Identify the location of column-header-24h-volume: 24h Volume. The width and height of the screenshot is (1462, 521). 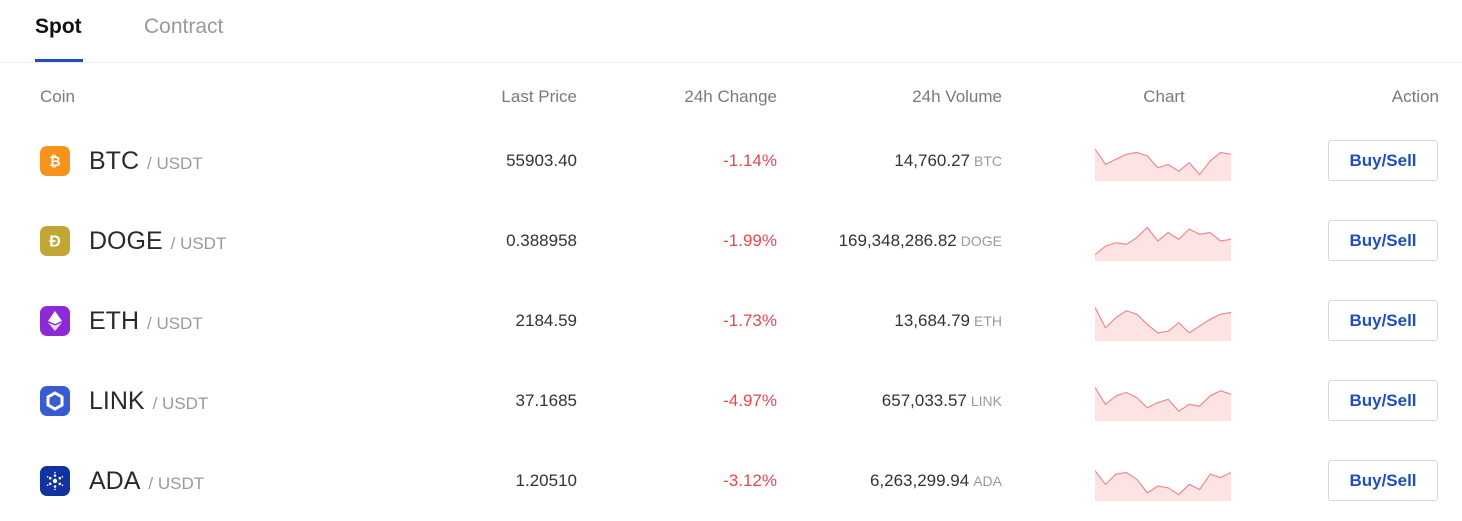
(957, 96).